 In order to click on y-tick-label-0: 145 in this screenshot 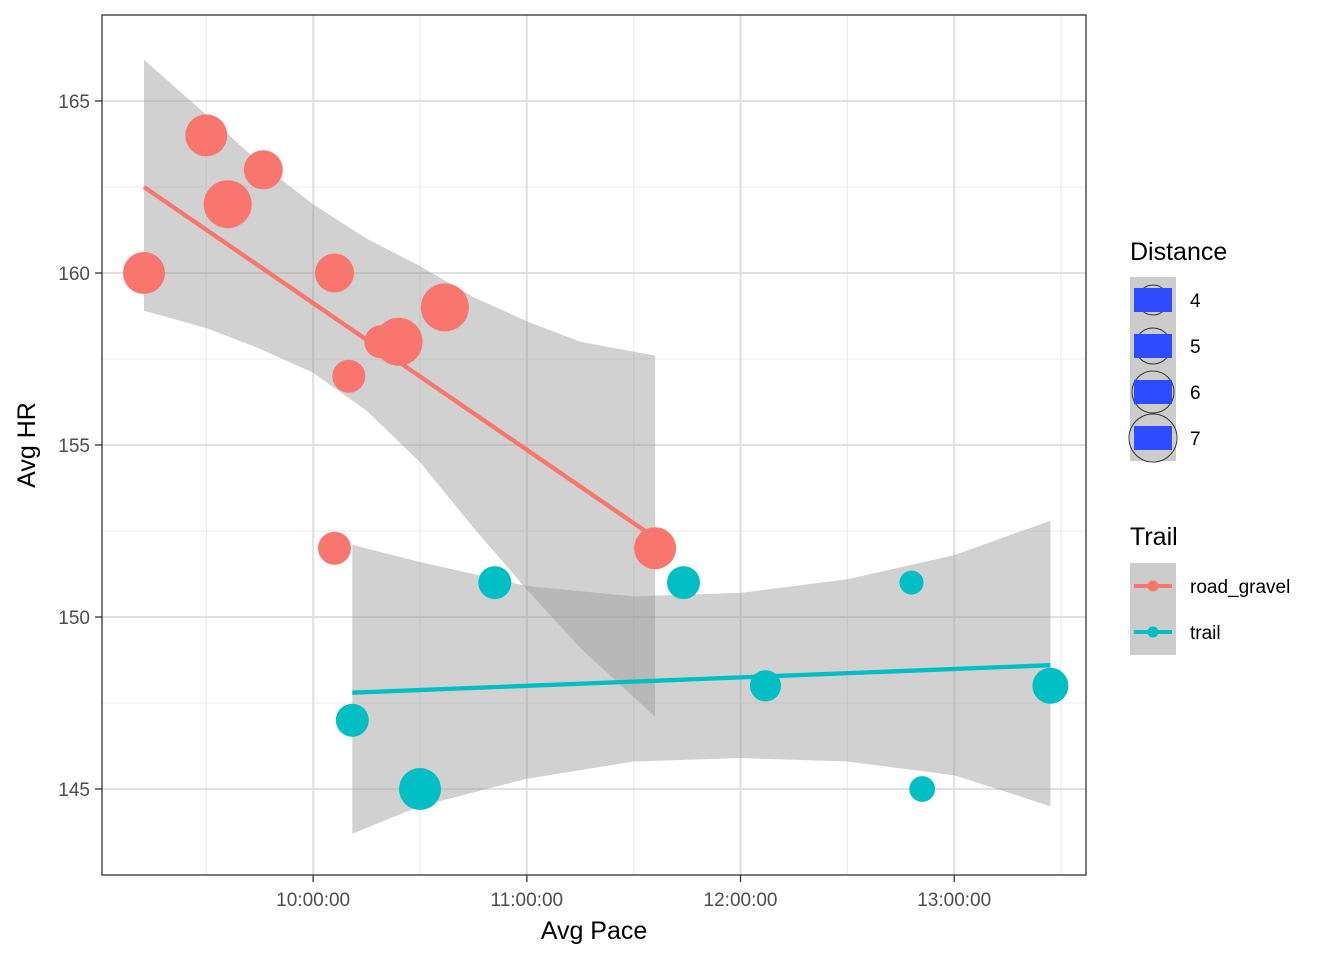, I will do `click(74, 790)`.